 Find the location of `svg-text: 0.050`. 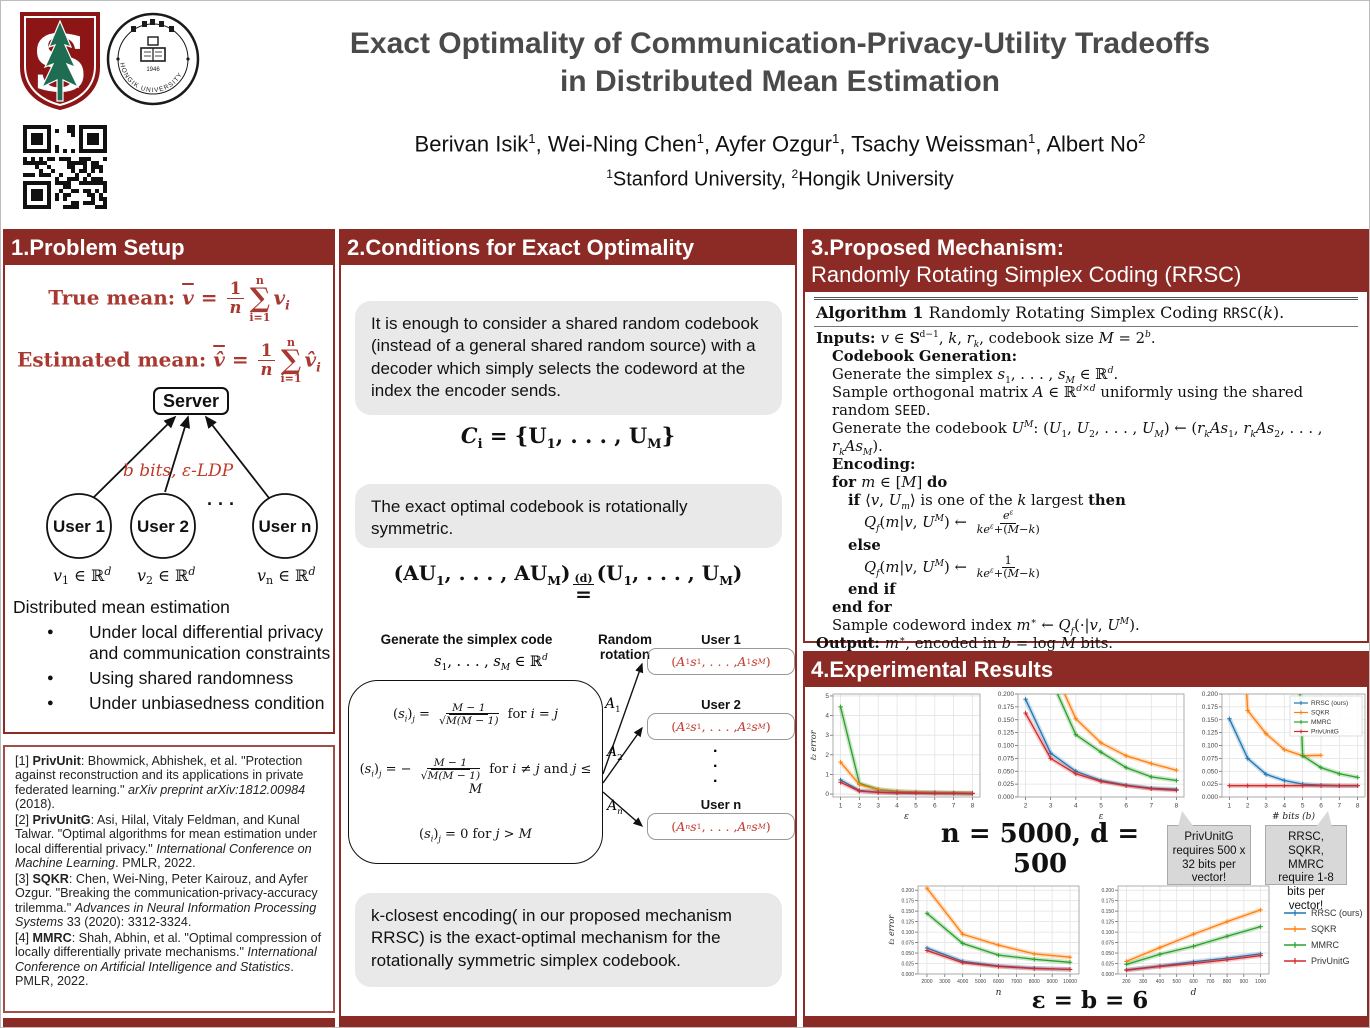

svg-text: 0.050 is located at coordinates (1006, 771).